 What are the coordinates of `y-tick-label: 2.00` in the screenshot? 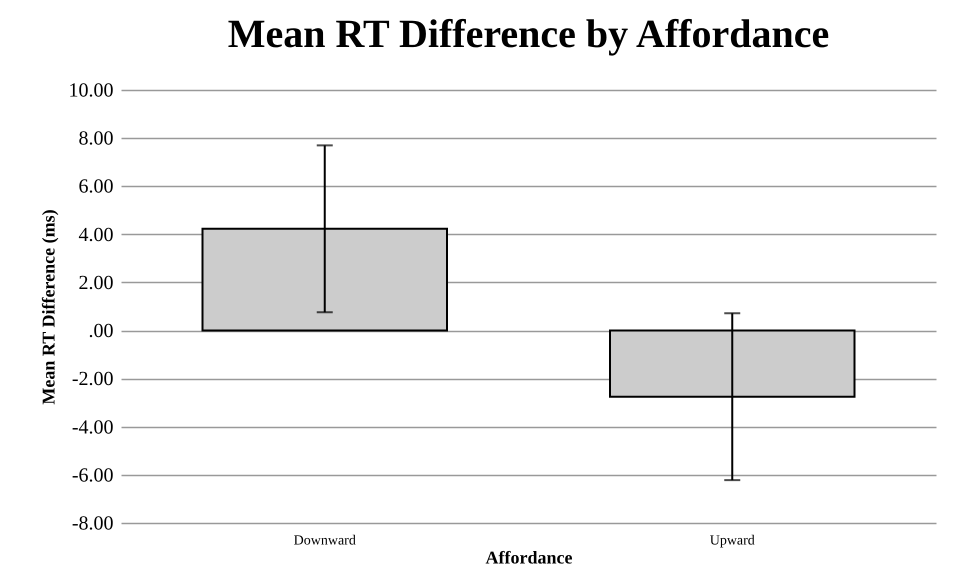 It's located at (96, 283).